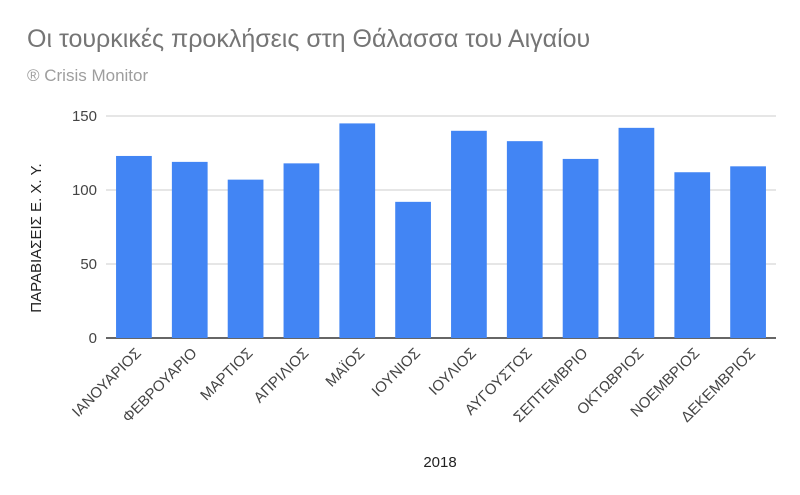  Describe the element at coordinates (439, 462) in the screenshot. I see `x-axis-title: 2018` at that location.